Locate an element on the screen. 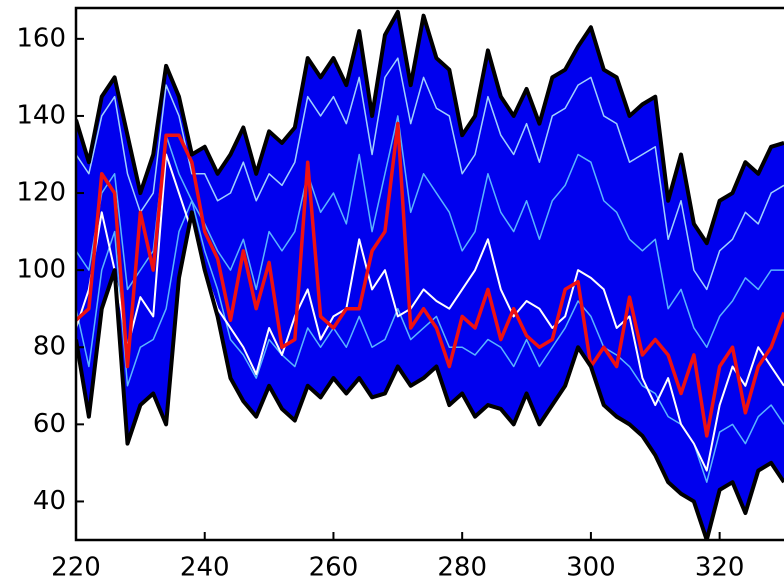 The image size is (784, 581). y-tick-label: 140 is located at coordinates (41, 115).